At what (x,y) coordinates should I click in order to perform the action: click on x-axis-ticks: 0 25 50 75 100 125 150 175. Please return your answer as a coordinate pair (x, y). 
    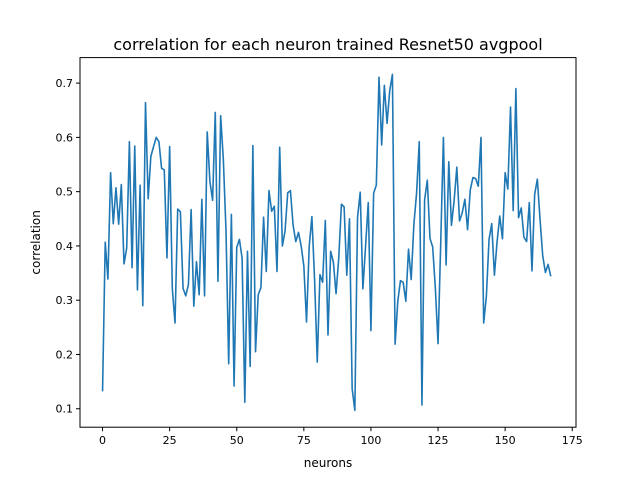
    Looking at the image, I should click on (341, 437).